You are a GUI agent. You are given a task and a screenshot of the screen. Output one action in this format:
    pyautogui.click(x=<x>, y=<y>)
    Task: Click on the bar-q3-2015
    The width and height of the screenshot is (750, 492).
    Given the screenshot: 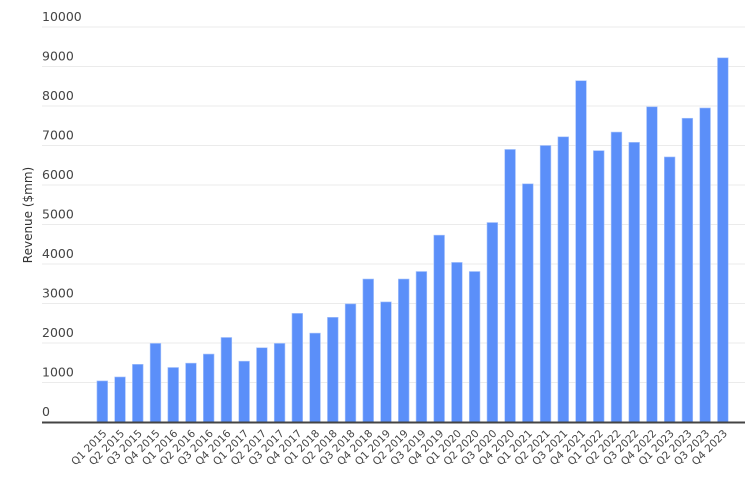 What is the action you would take?
    pyautogui.click(x=138, y=393)
    